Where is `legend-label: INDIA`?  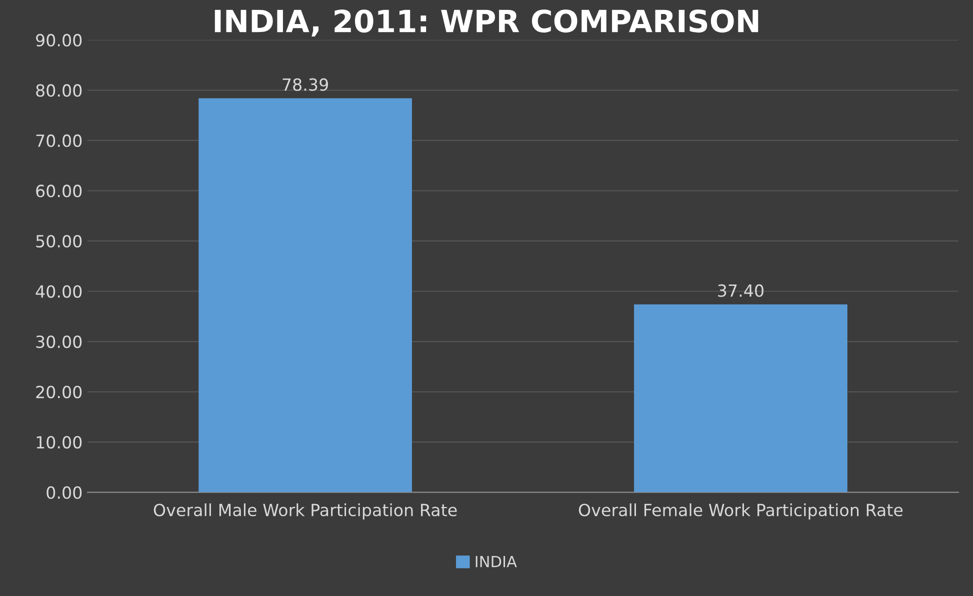
legend-label: INDIA is located at coordinates (496, 562).